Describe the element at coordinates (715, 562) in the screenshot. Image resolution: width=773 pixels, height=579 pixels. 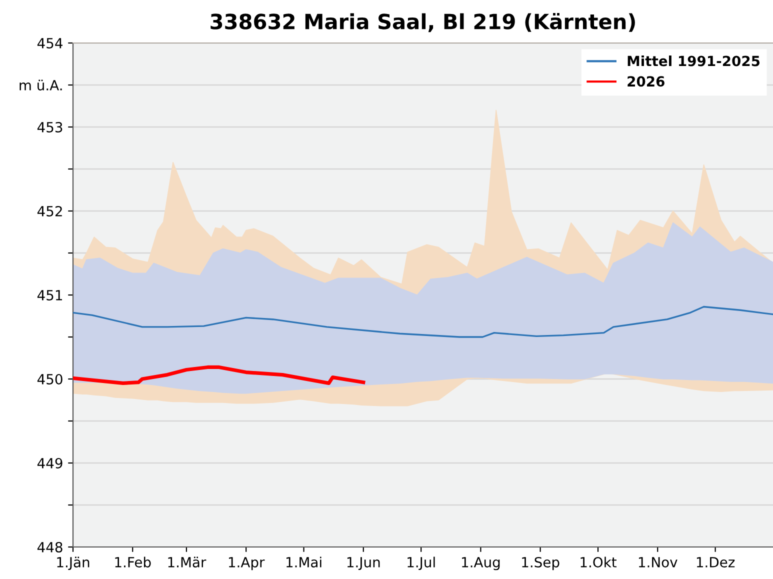
I see `x-tick-label: 1.Dez` at that location.